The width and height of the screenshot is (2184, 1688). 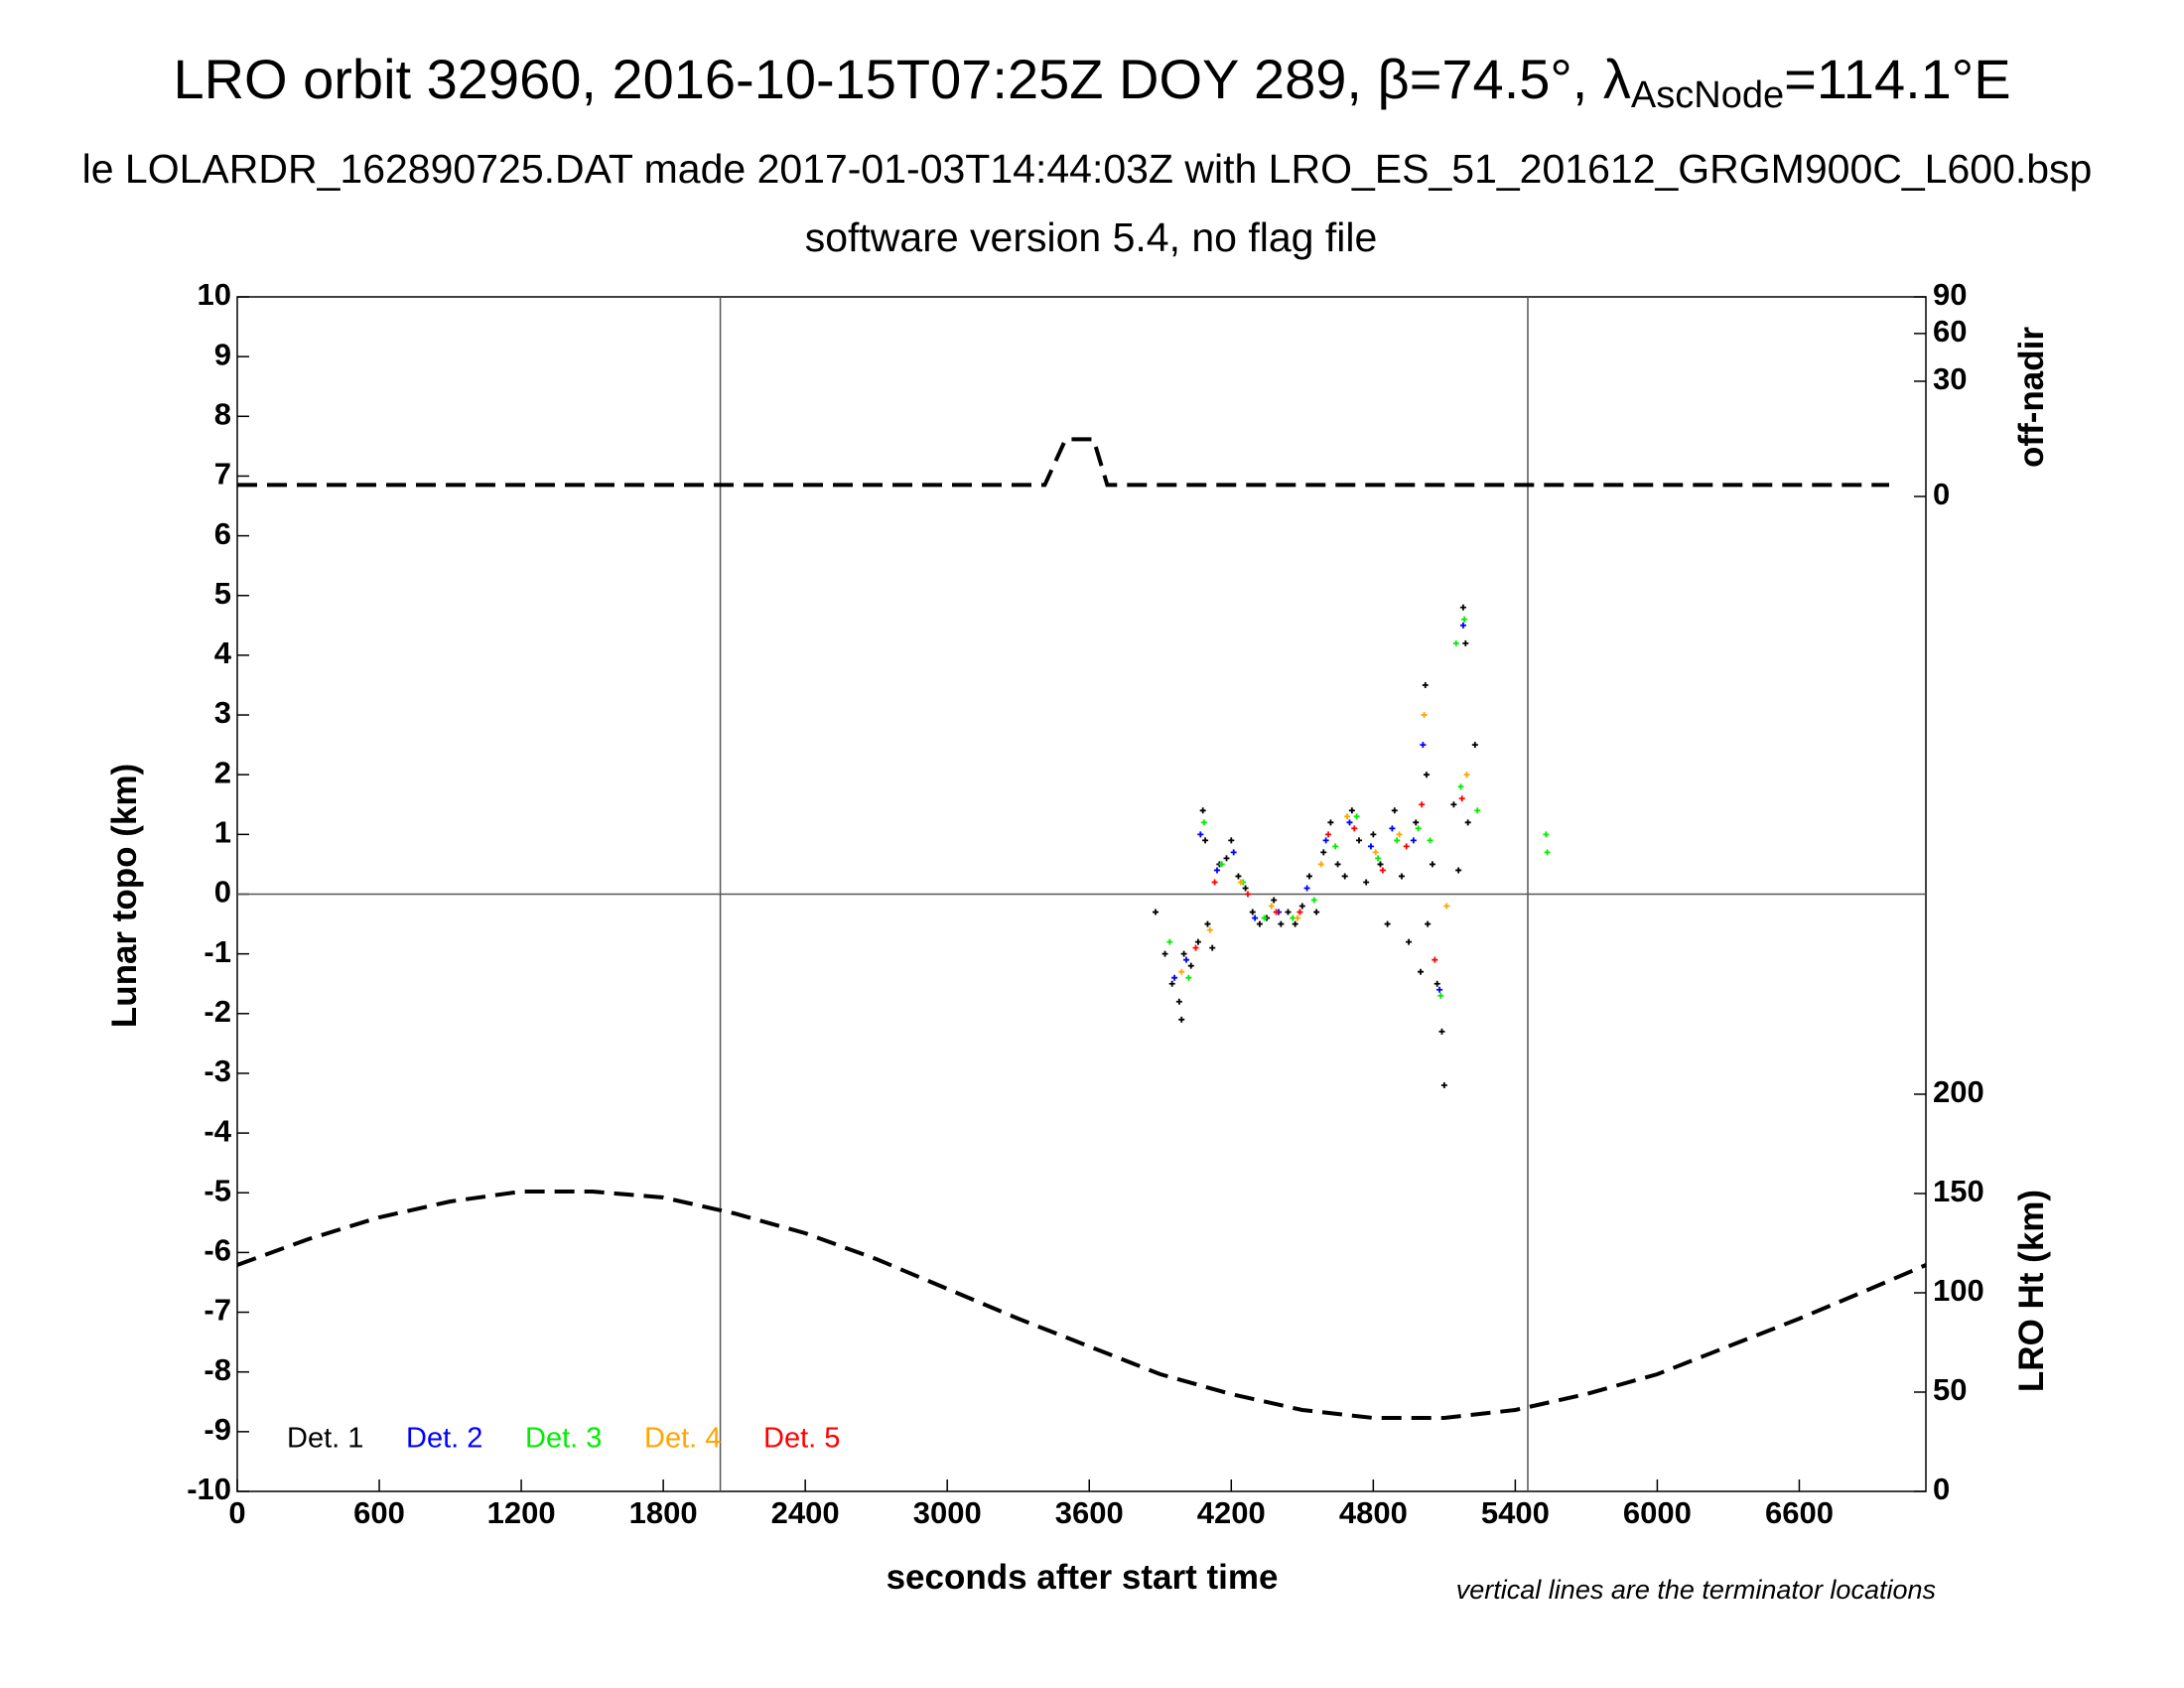 What do you see at coordinates (805, 1512) in the screenshot?
I see `x-tick-label: 2400` at bounding box center [805, 1512].